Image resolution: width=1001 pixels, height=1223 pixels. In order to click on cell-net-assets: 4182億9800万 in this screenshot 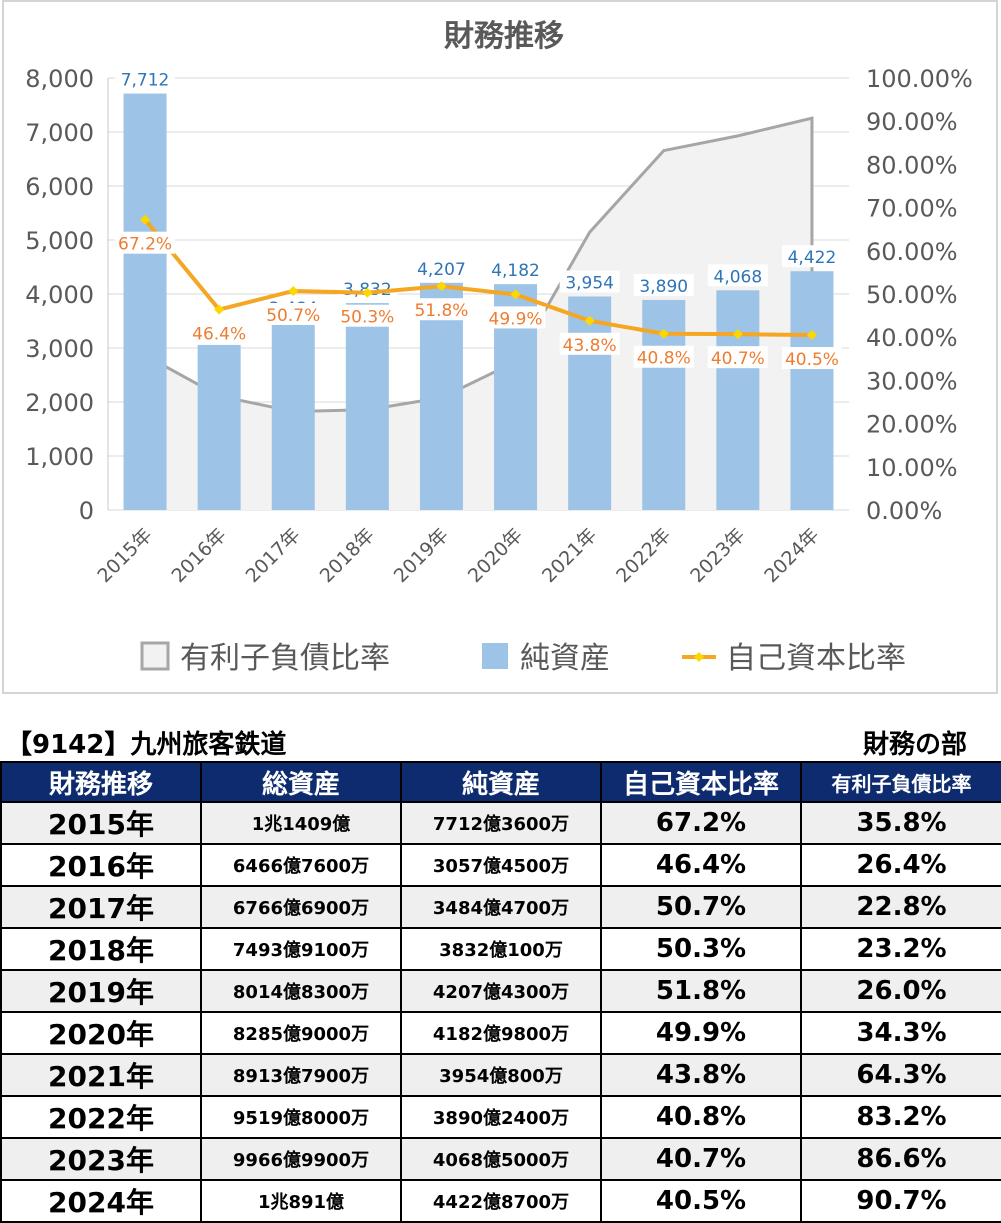, I will do `click(501, 1033)`.